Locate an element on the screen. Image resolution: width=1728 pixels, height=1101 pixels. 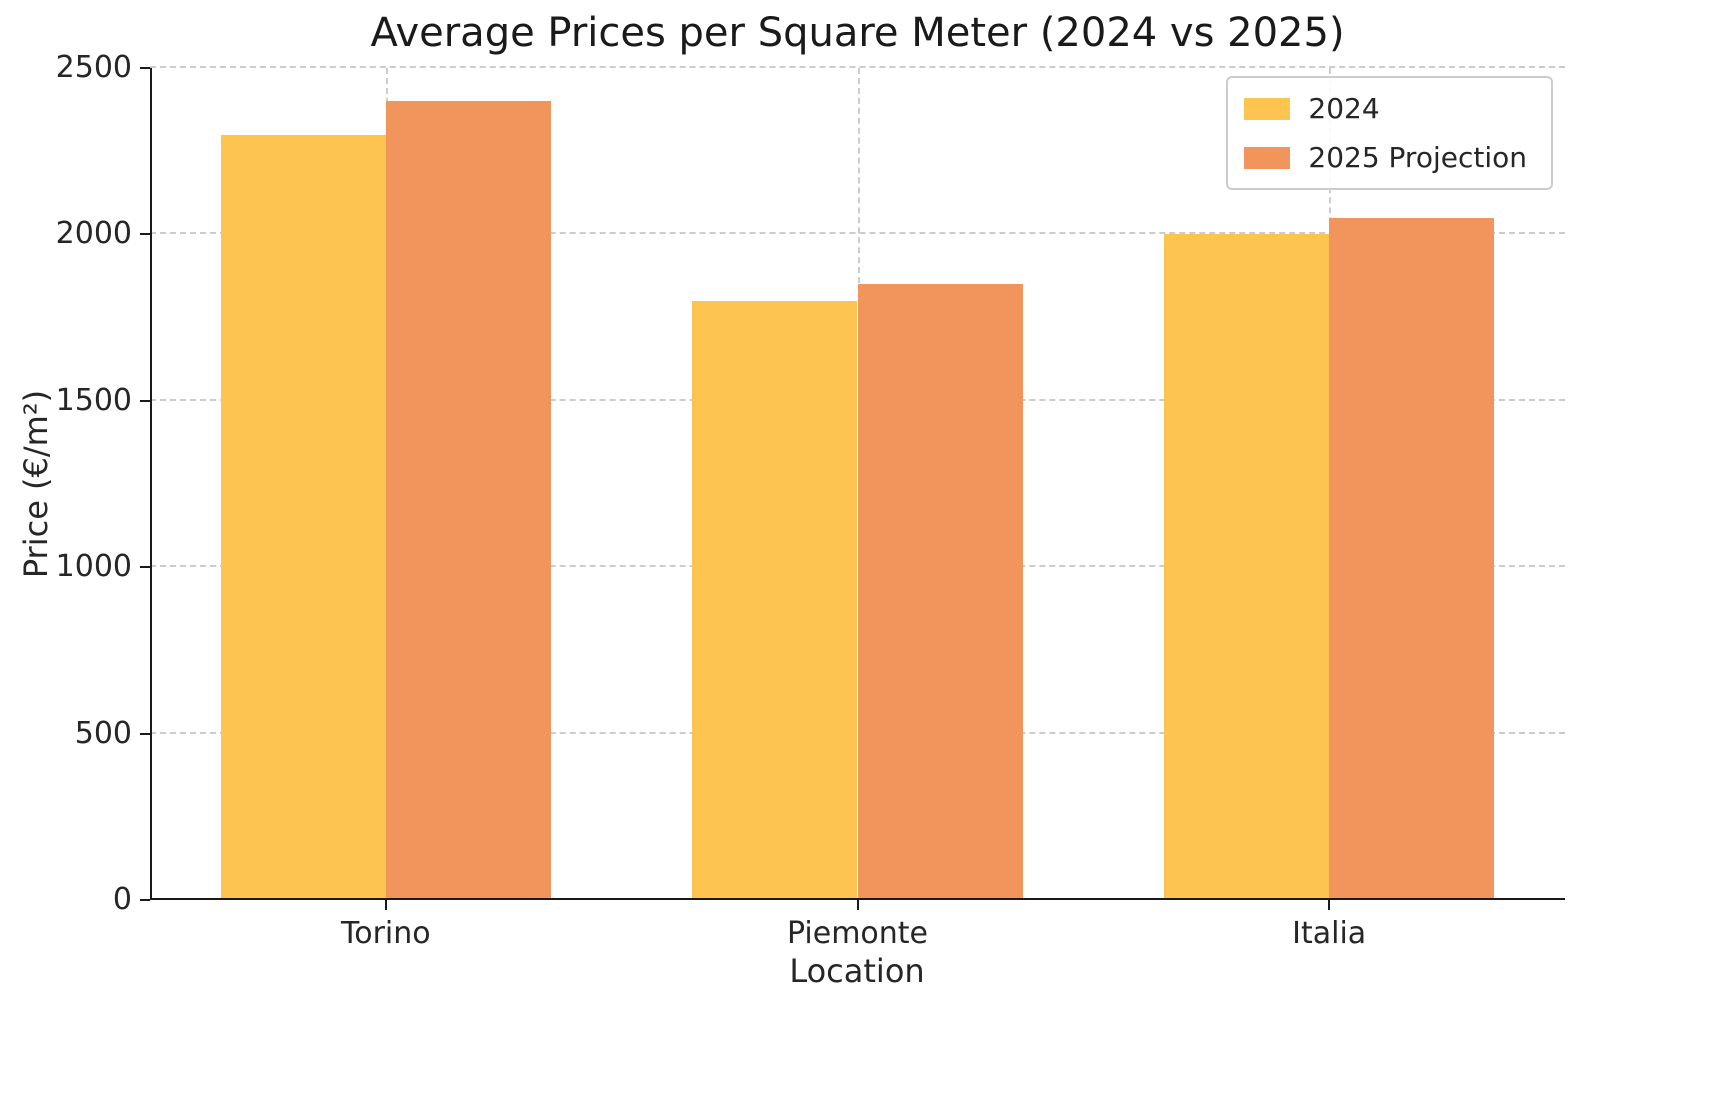
y-tick-label: 500 is located at coordinates (103, 733).